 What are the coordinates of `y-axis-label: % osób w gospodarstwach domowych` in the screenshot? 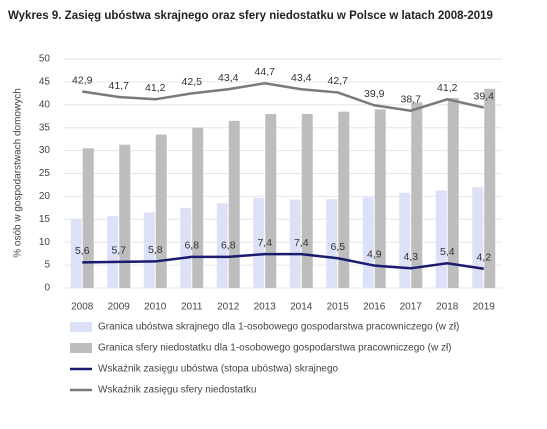 It's located at (18, 173).